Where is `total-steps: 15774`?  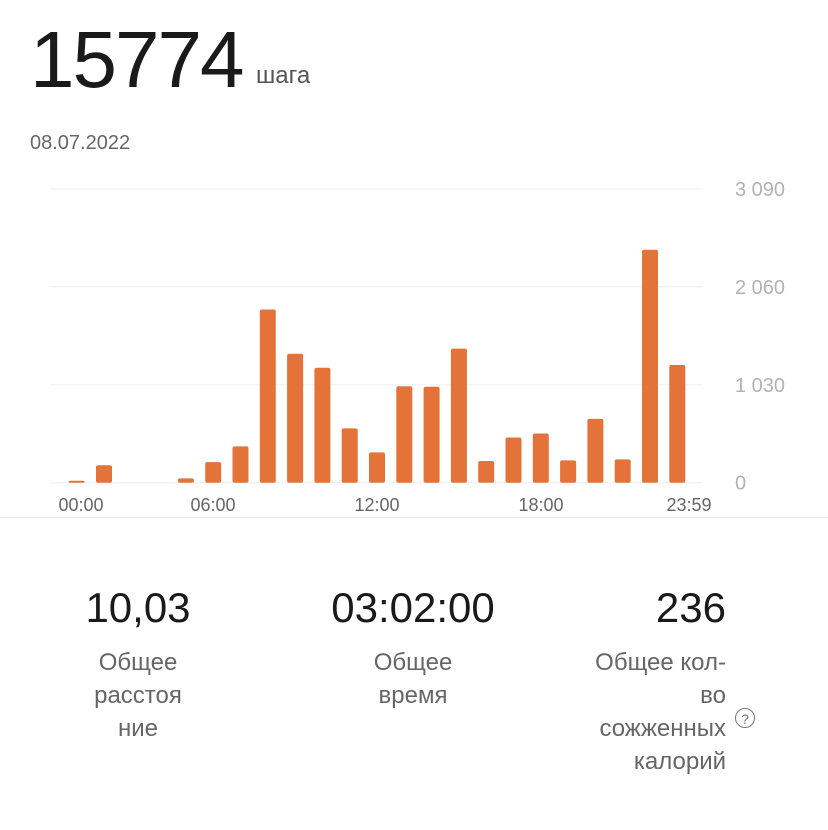
total-steps: 15774 is located at coordinates (137, 59).